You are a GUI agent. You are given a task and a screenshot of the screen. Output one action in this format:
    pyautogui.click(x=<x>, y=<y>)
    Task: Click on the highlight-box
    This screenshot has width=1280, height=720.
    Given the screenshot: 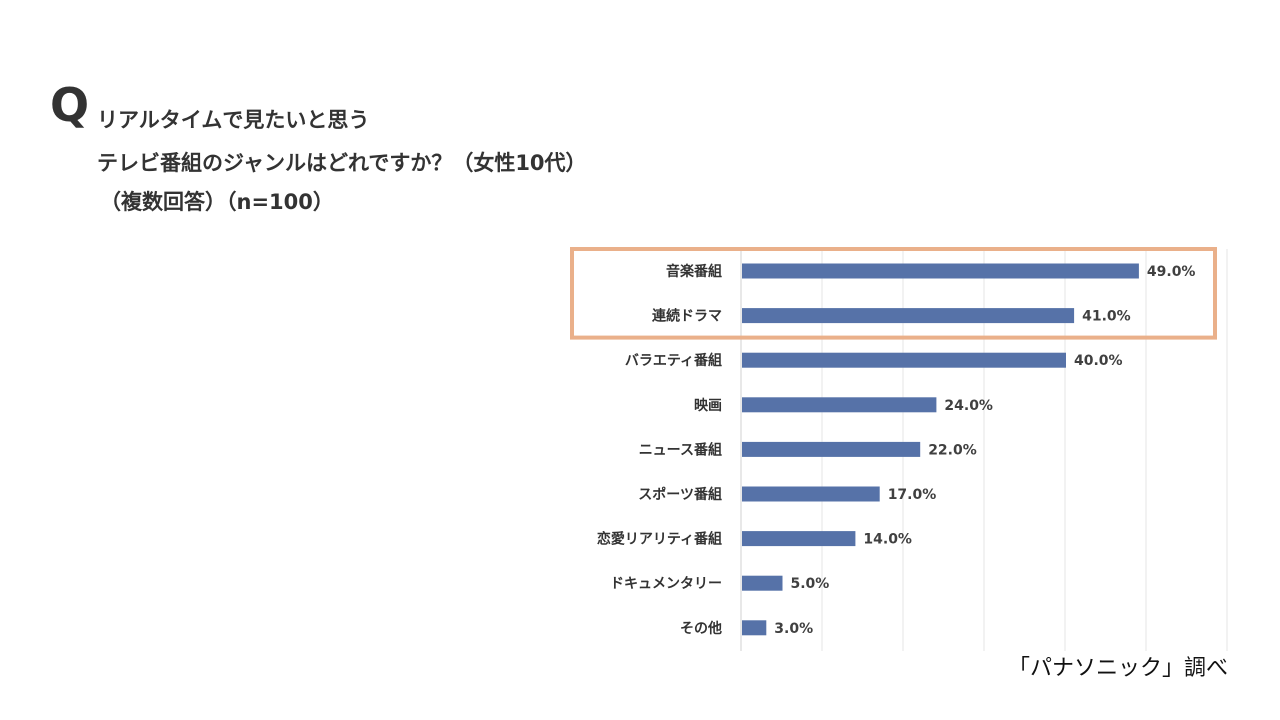 What is the action you would take?
    pyautogui.click(x=893, y=293)
    